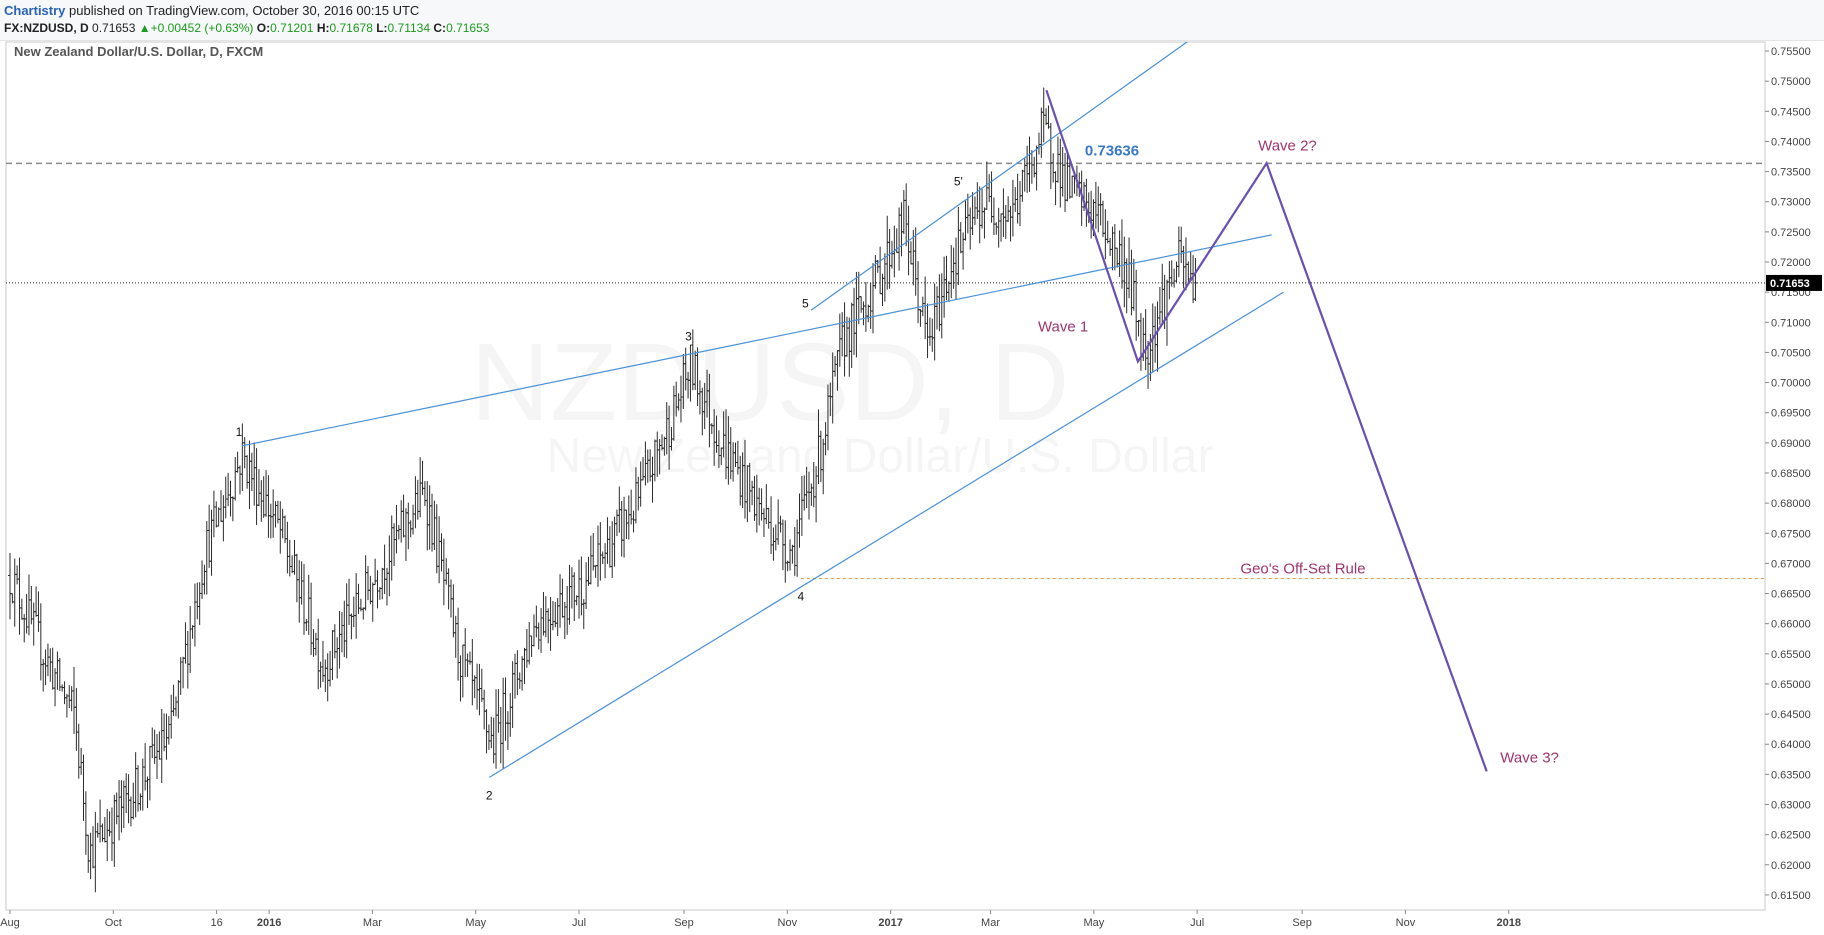  I want to click on high-value: 0.71678, so click(351, 28).